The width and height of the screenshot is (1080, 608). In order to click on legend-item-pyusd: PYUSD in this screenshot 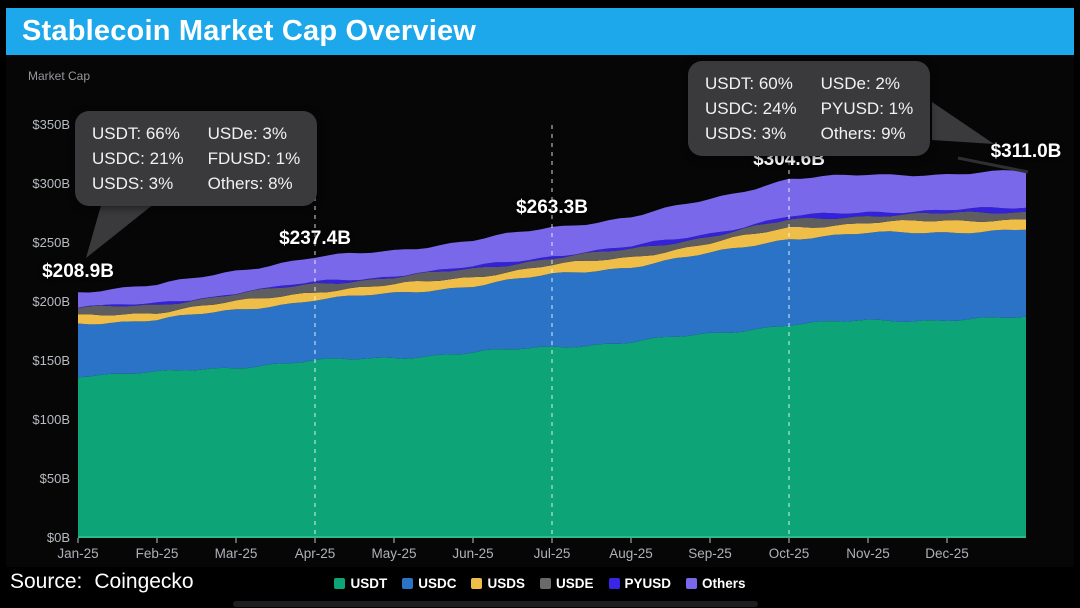, I will do `click(640, 583)`.